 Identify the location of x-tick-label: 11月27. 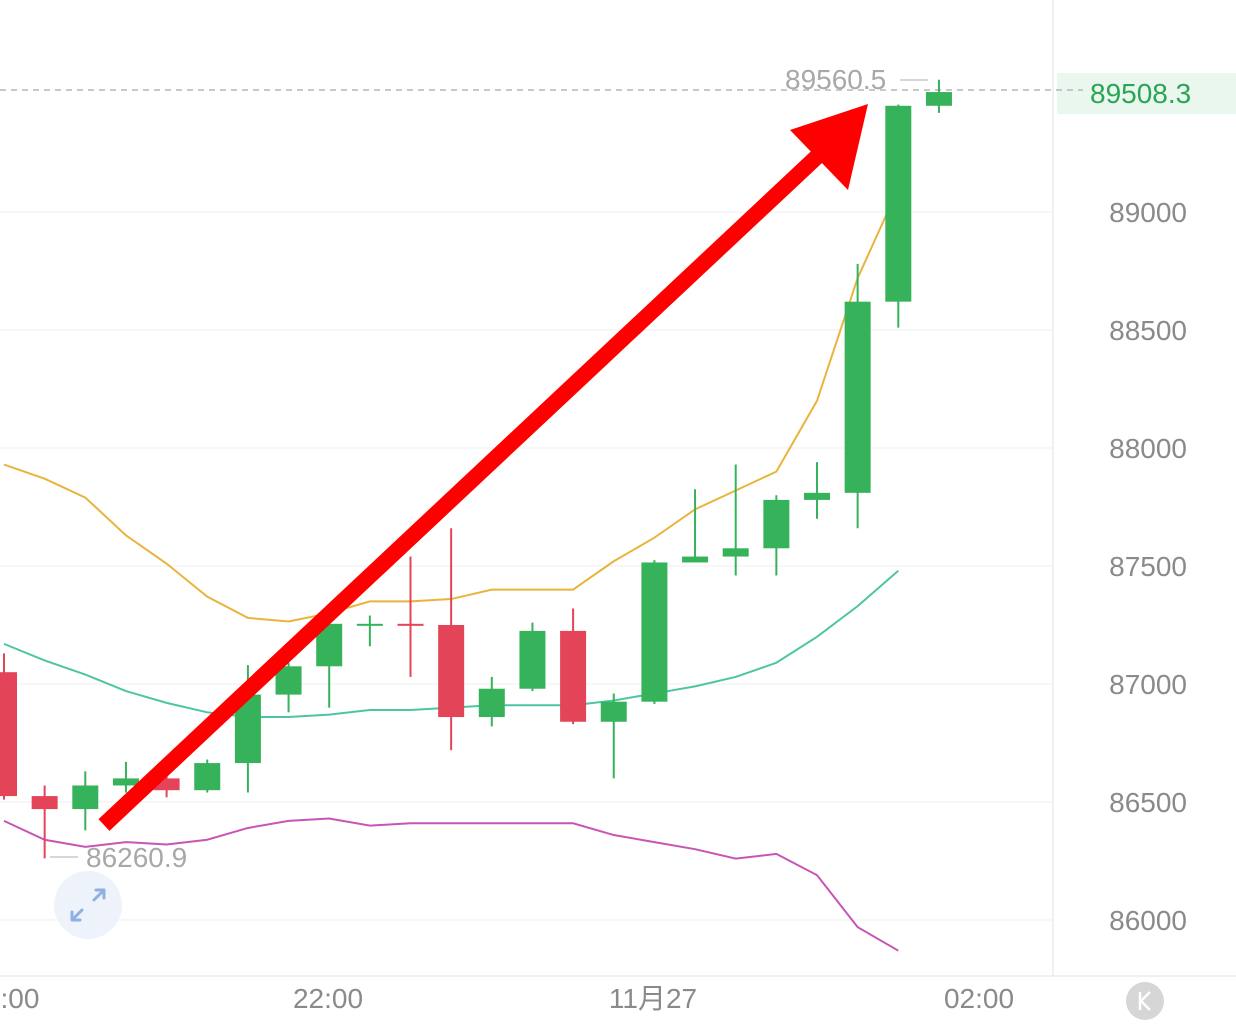
(653, 998).